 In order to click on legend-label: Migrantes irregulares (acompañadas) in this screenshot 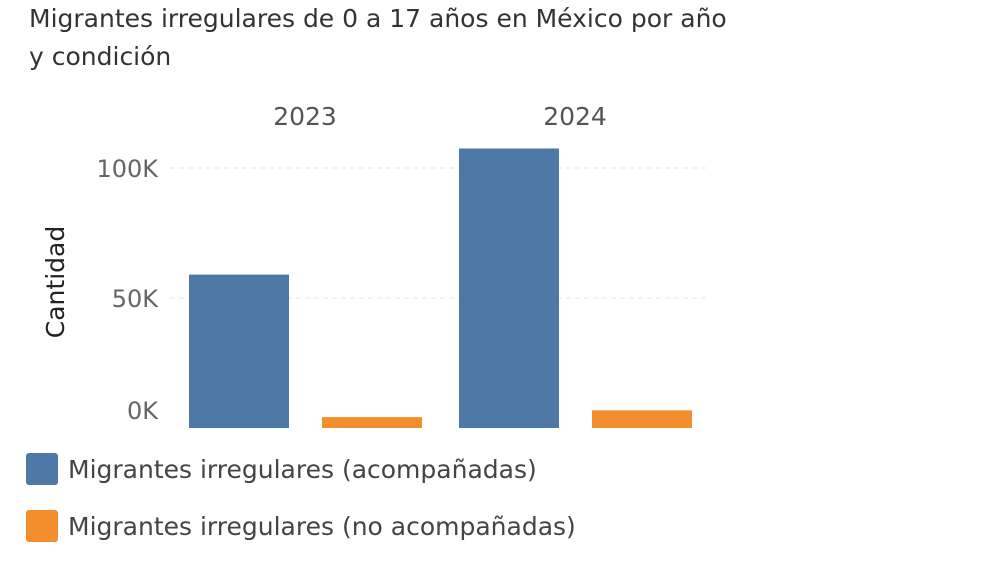, I will do `click(302, 469)`.